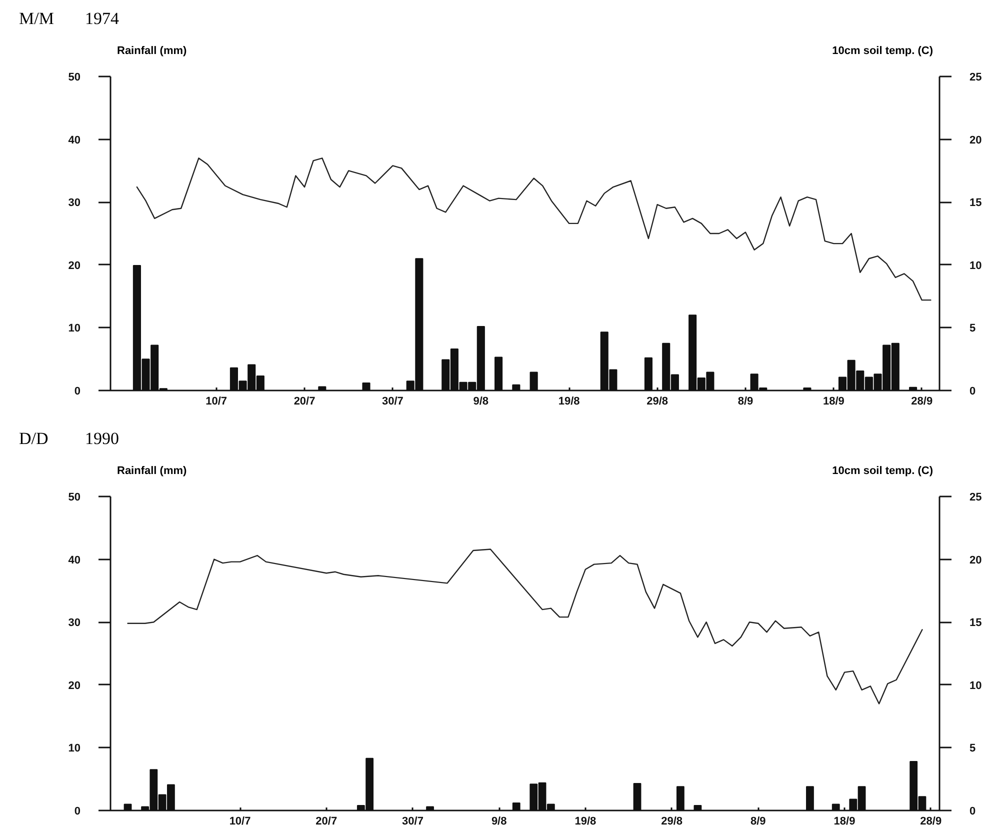 This screenshot has width=984, height=829. What do you see at coordinates (36, 19) in the screenshot?
I see `chart-title: M/M` at bounding box center [36, 19].